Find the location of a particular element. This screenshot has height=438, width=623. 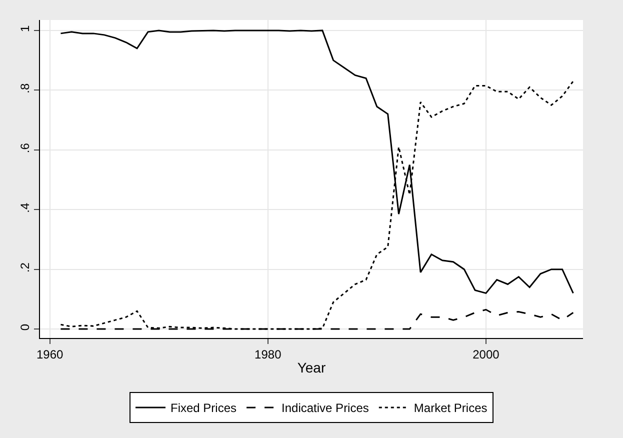

y-tick-label: .2 is located at coordinates (25, 267).